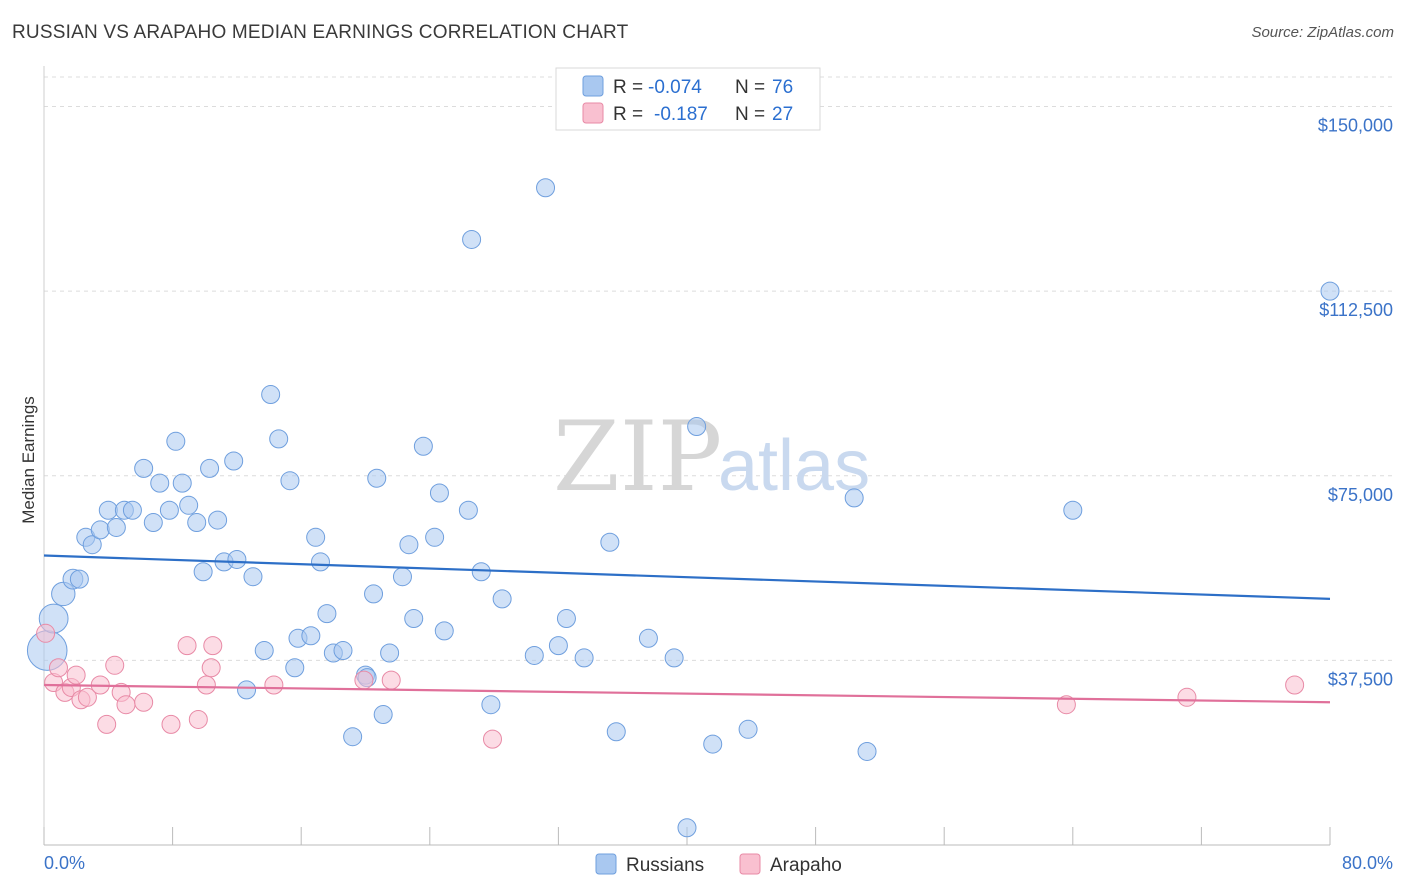  Describe the element at coordinates (593, 86) in the screenshot. I see `legend-swatch-russians` at that location.